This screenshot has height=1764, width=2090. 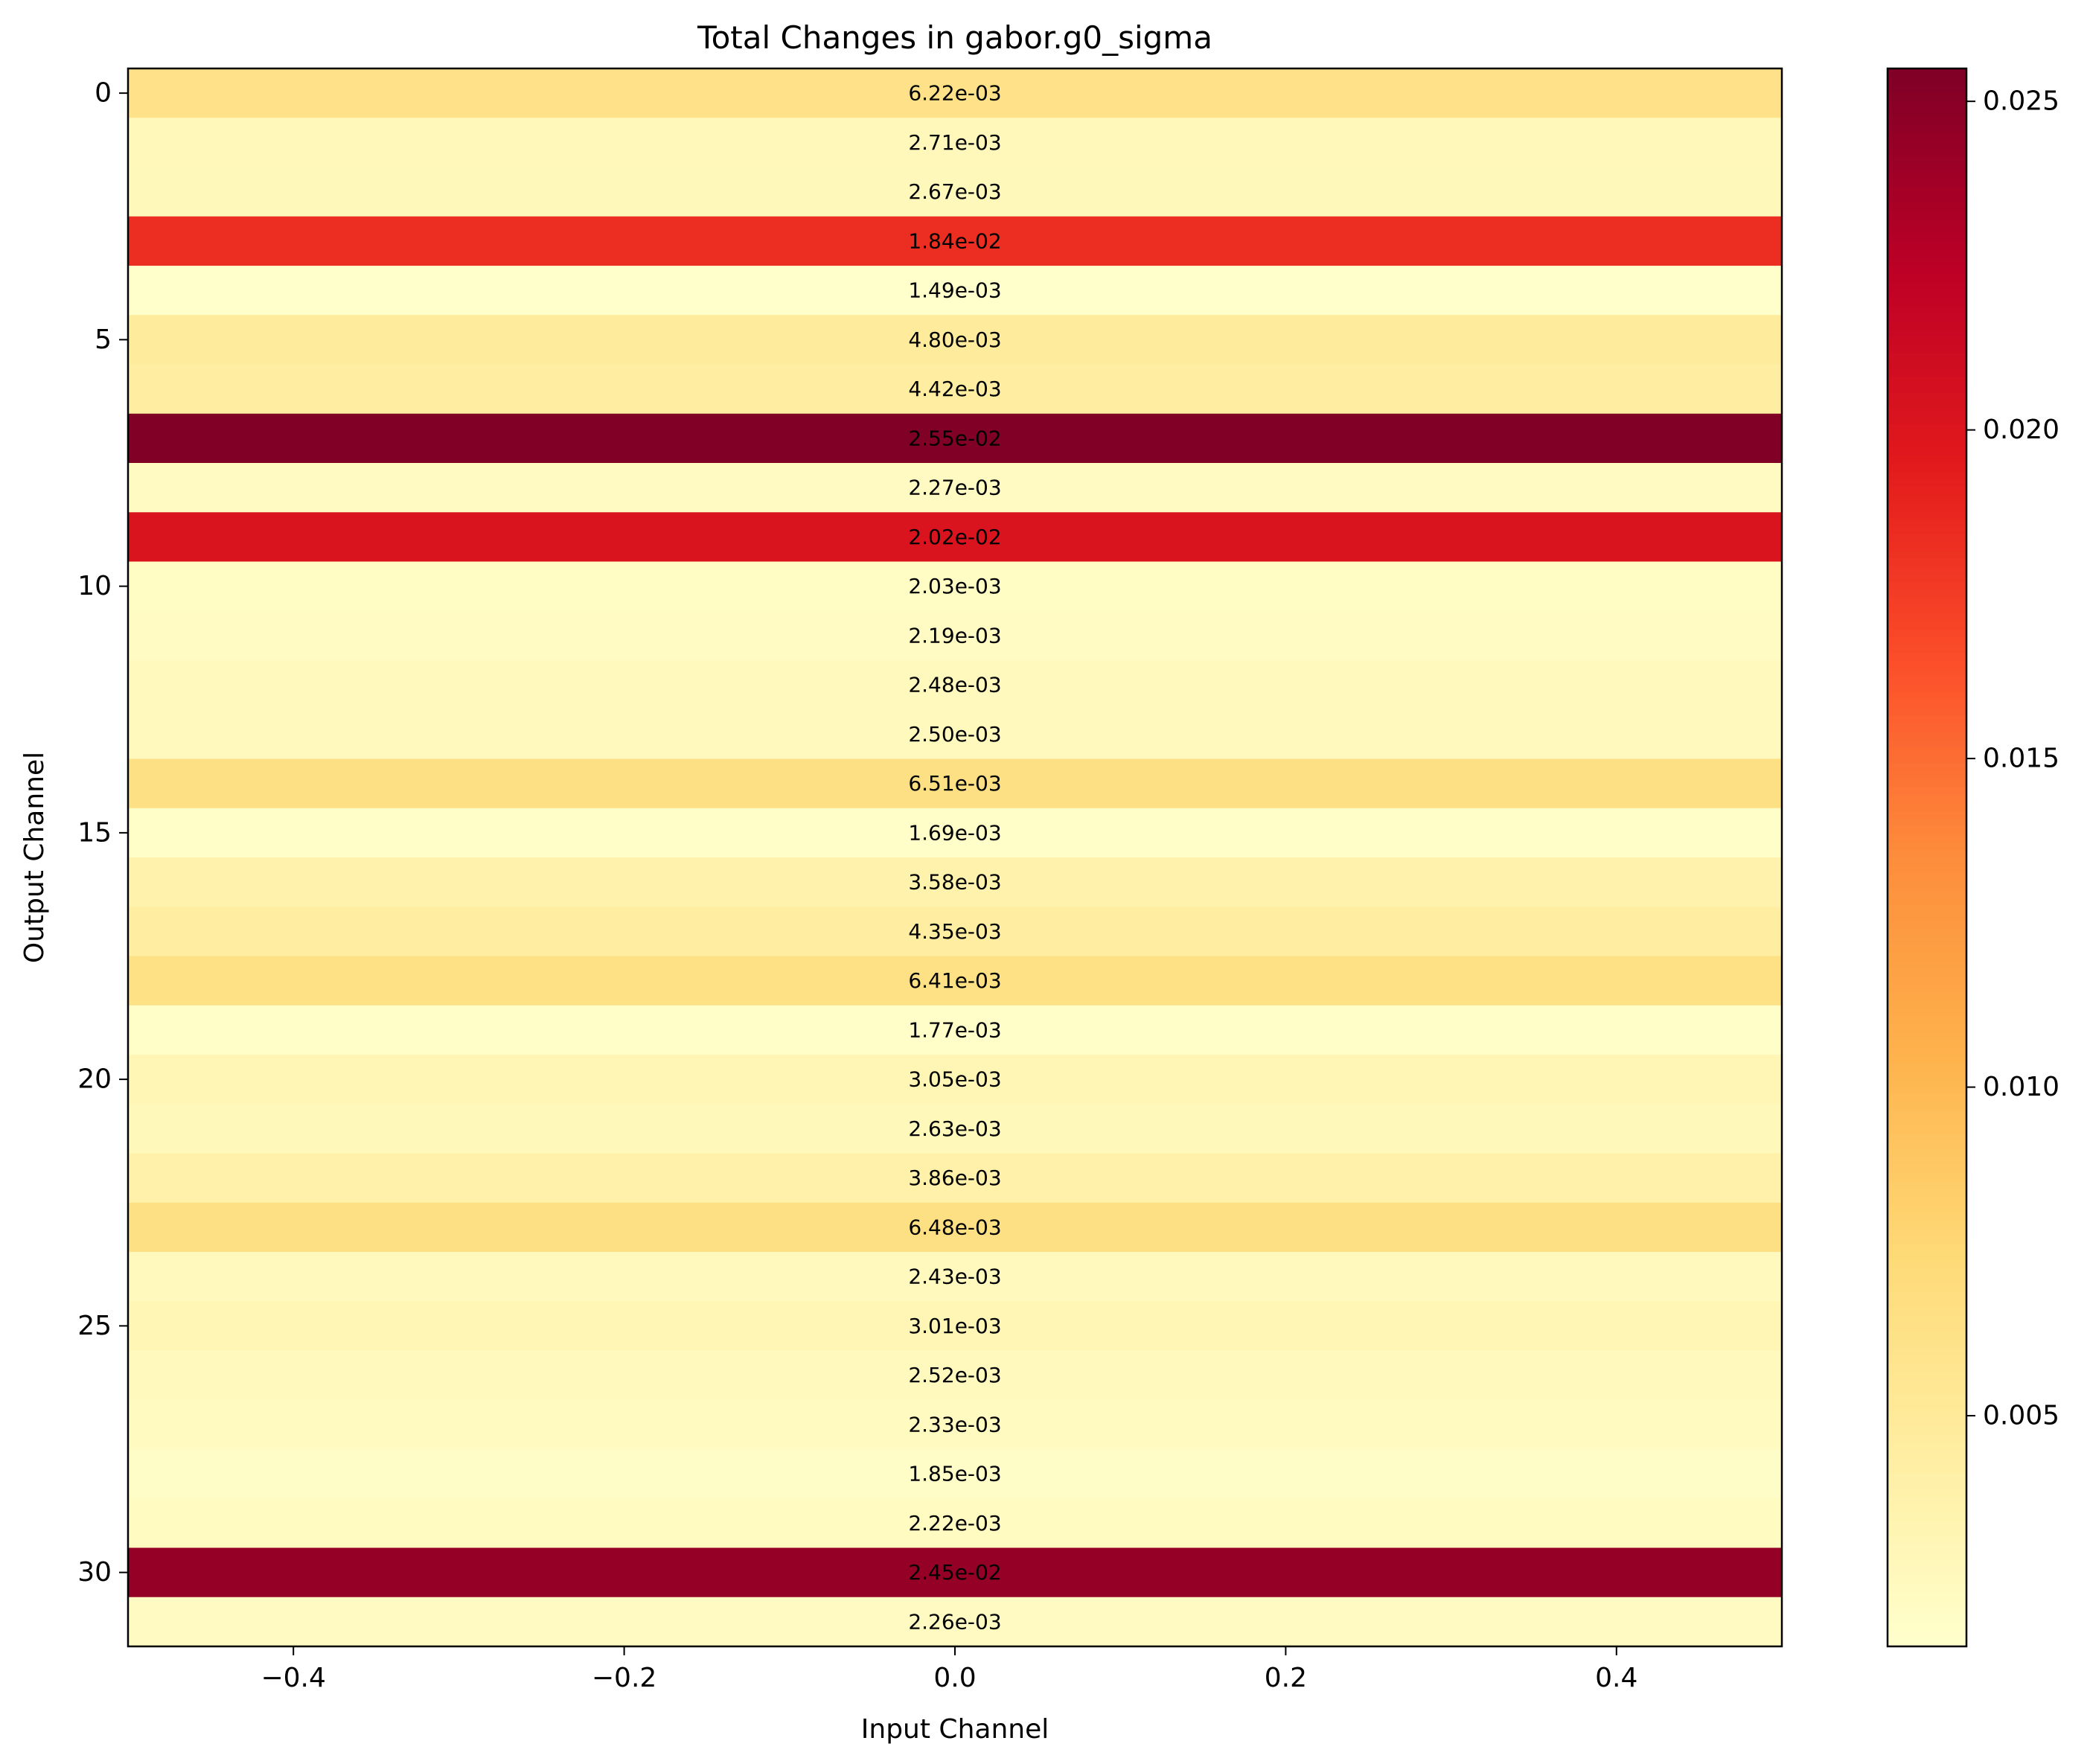 What do you see at coordinates (954, 438) in the screenshot?
I see `cell-value-label: 2.55e-02` at bounding box center [954, 438].